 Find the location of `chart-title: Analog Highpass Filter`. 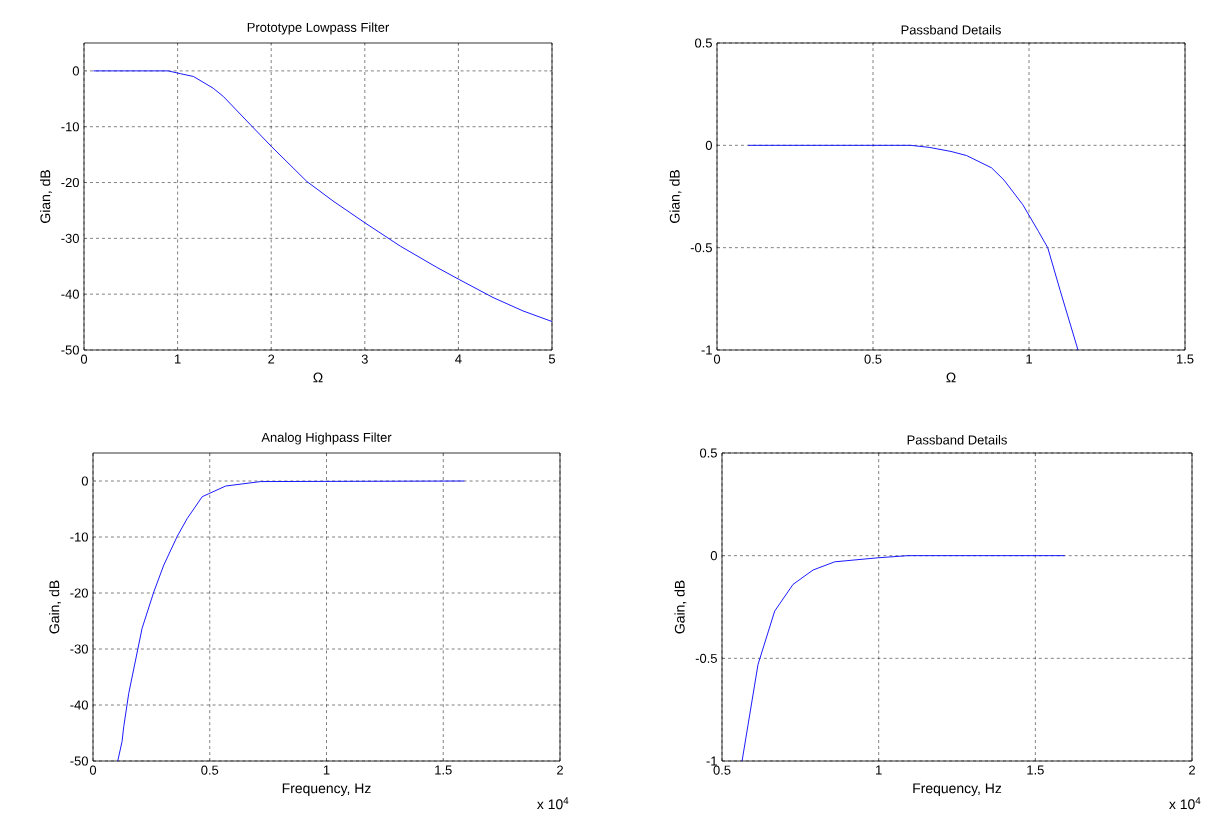

chart-title: Analog Highpass Filter is located at coordinates (326, 438).